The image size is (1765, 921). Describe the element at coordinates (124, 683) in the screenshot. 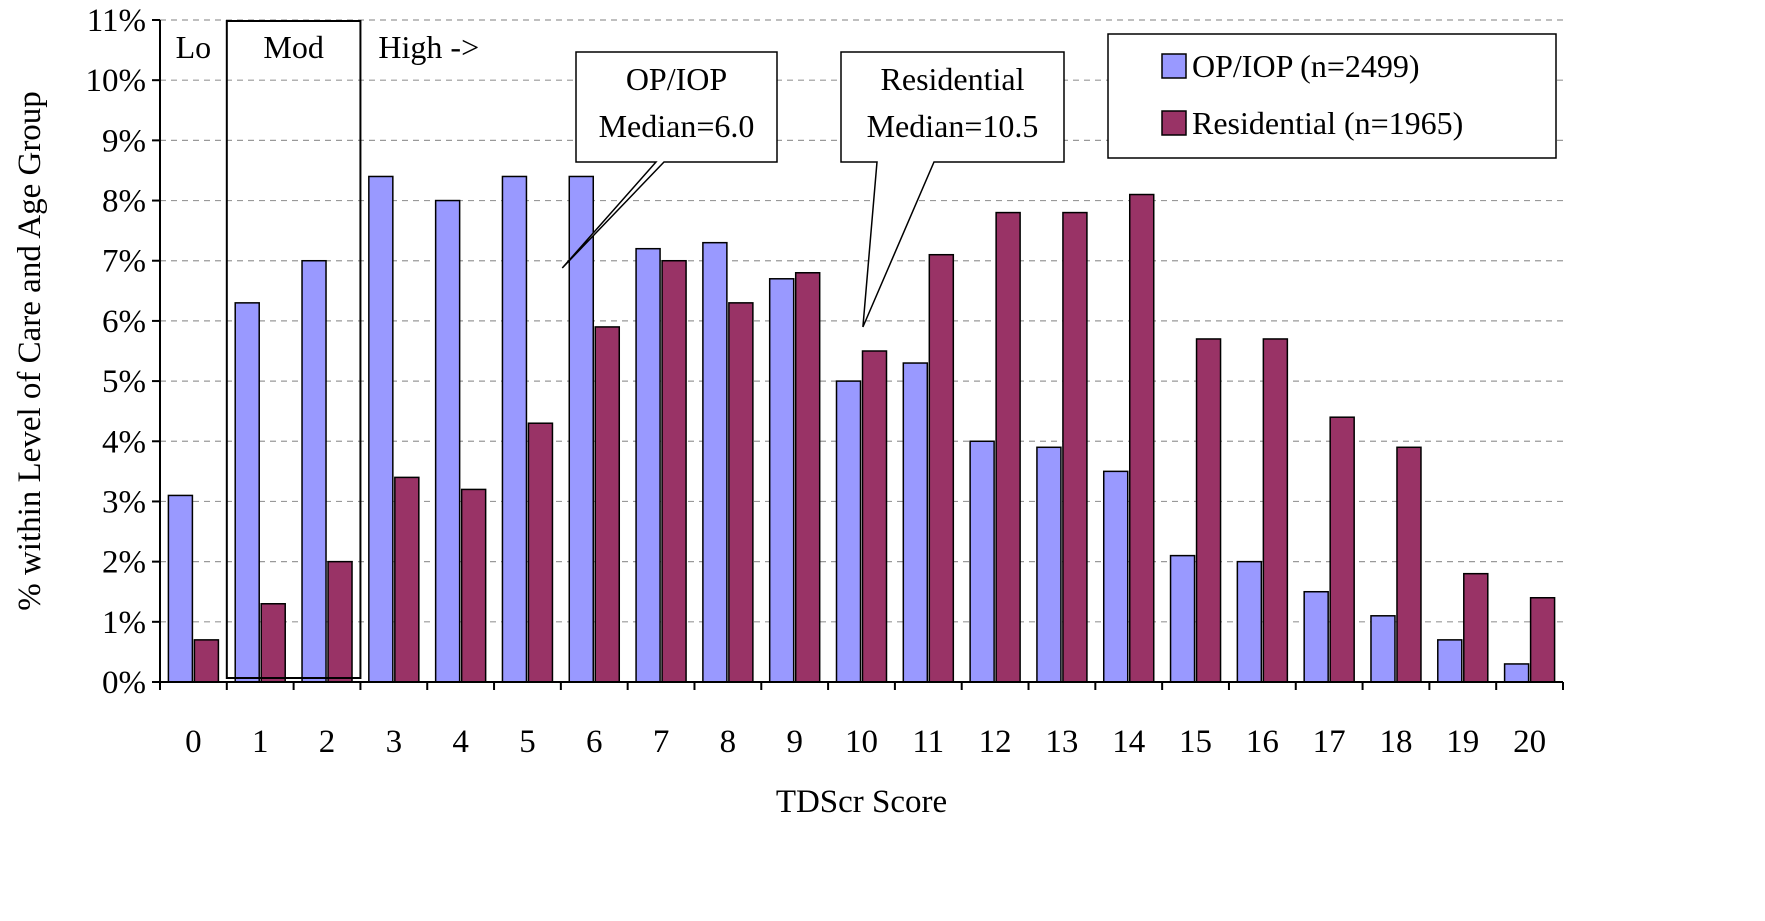

I see `y-tick-label: 0%` at that location.